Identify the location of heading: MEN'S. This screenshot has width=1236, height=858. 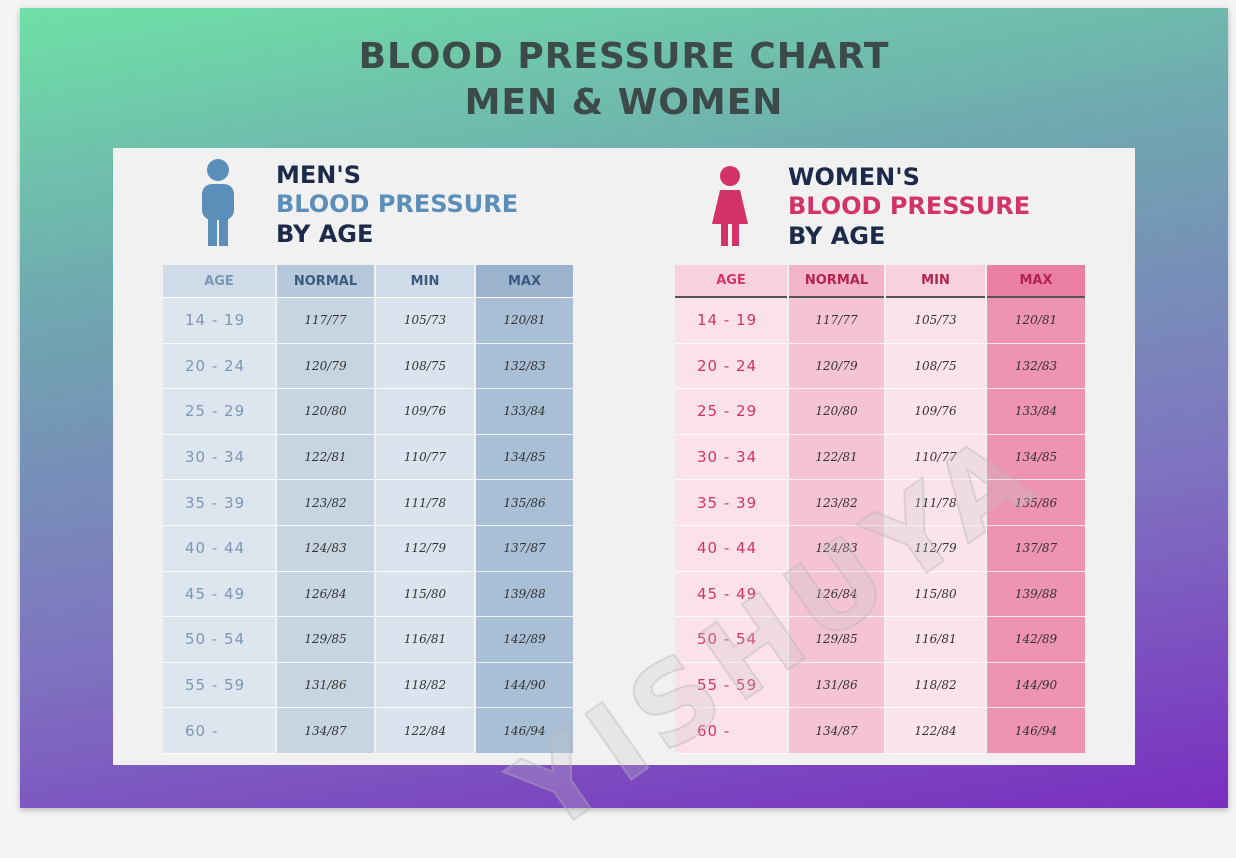
(318, 175).